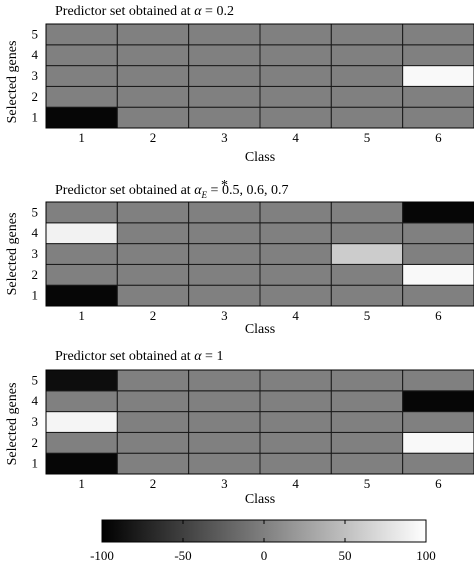 Image resolution: width=474 pixels, height=566 pixels. I want to click on colorbar-tick-label: -100, so click(102, 555).